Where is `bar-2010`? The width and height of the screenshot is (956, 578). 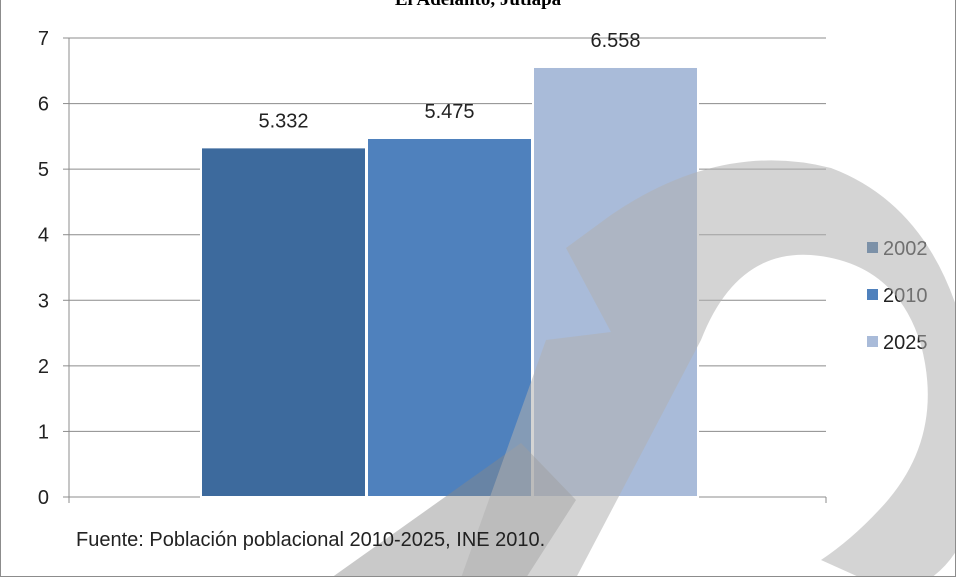
bar-2010 is located at coordinates (449, 317).